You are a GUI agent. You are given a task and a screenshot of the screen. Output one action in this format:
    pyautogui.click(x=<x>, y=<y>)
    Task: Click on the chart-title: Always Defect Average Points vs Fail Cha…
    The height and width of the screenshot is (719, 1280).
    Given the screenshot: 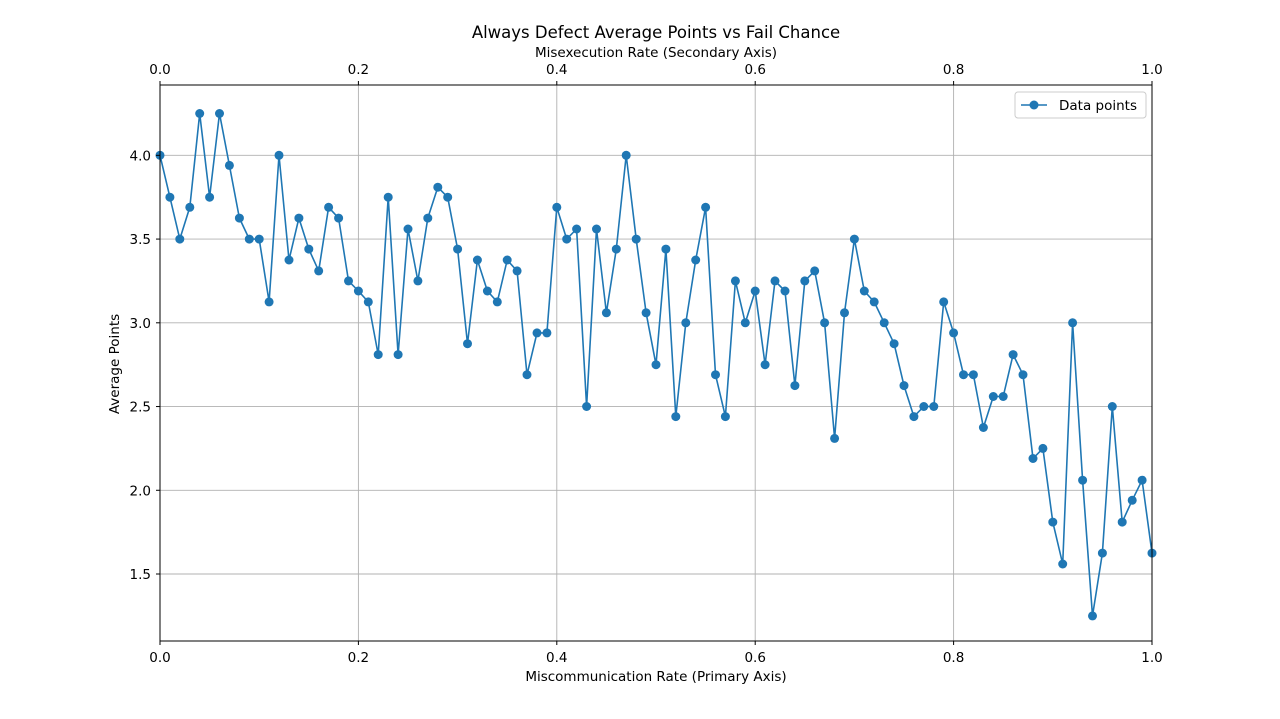 What is the action you would take?
    pyautogui.click(x=656, y=32)
    